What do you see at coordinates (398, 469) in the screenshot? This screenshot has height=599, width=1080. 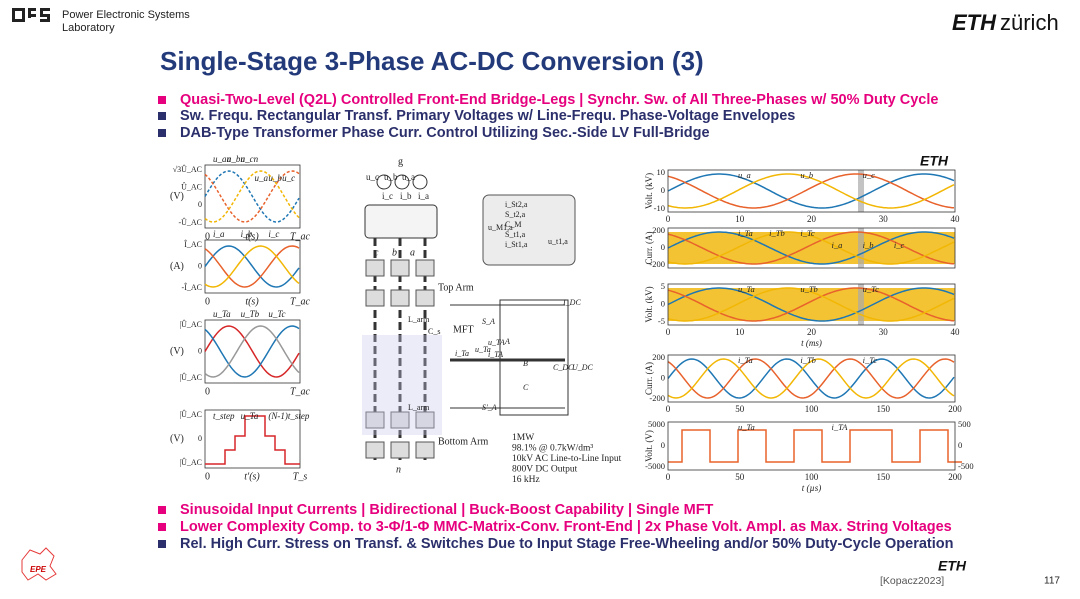 I see `node-label: n` at bounding box center [398, 469].